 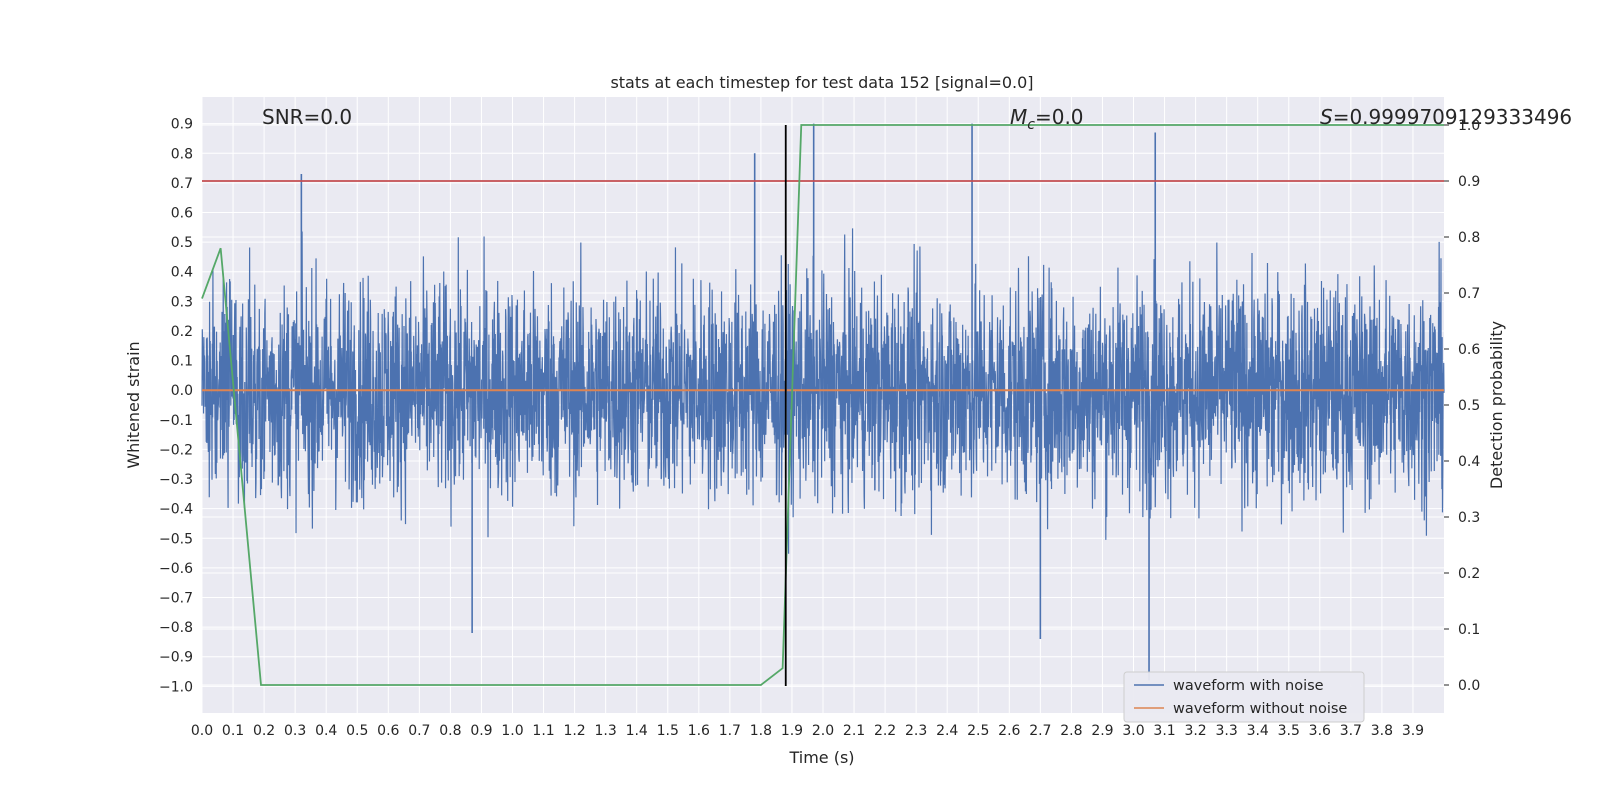 What do you see at coordinates (419, 731) in the screenshot?
I see `x-tick-label: 0.7` at bounding box center [419, 731].